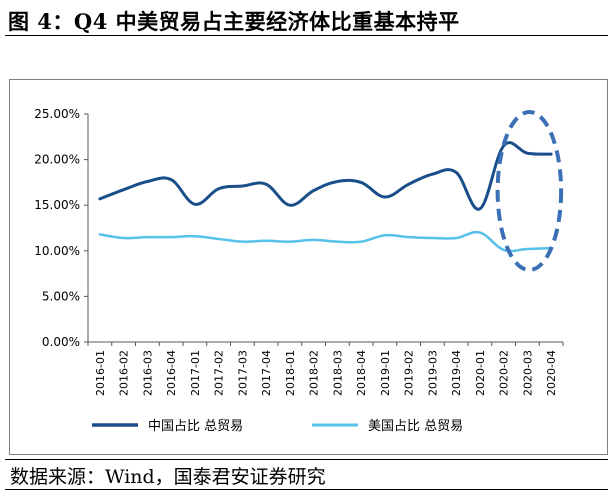 The image size is (613, 501). I want to click on x-tick-label: 2020-01, so click(480, 373).